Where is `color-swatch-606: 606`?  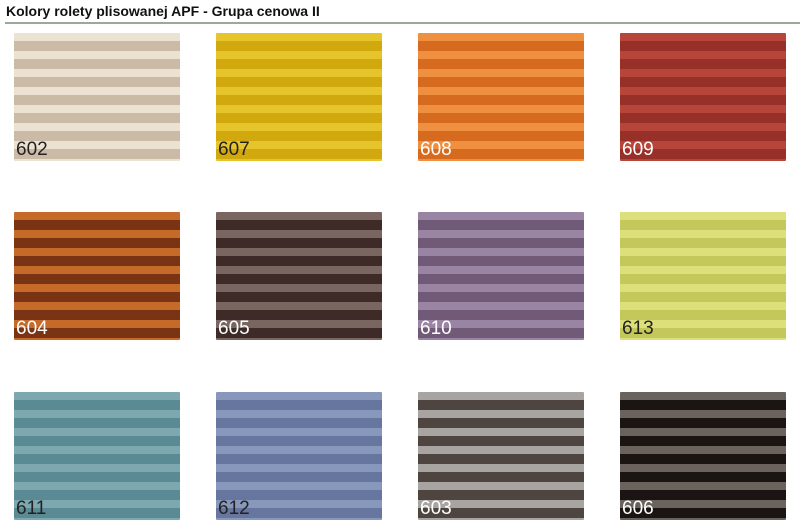
color-swatch-606: 606 is located at coordinates (703, 456).